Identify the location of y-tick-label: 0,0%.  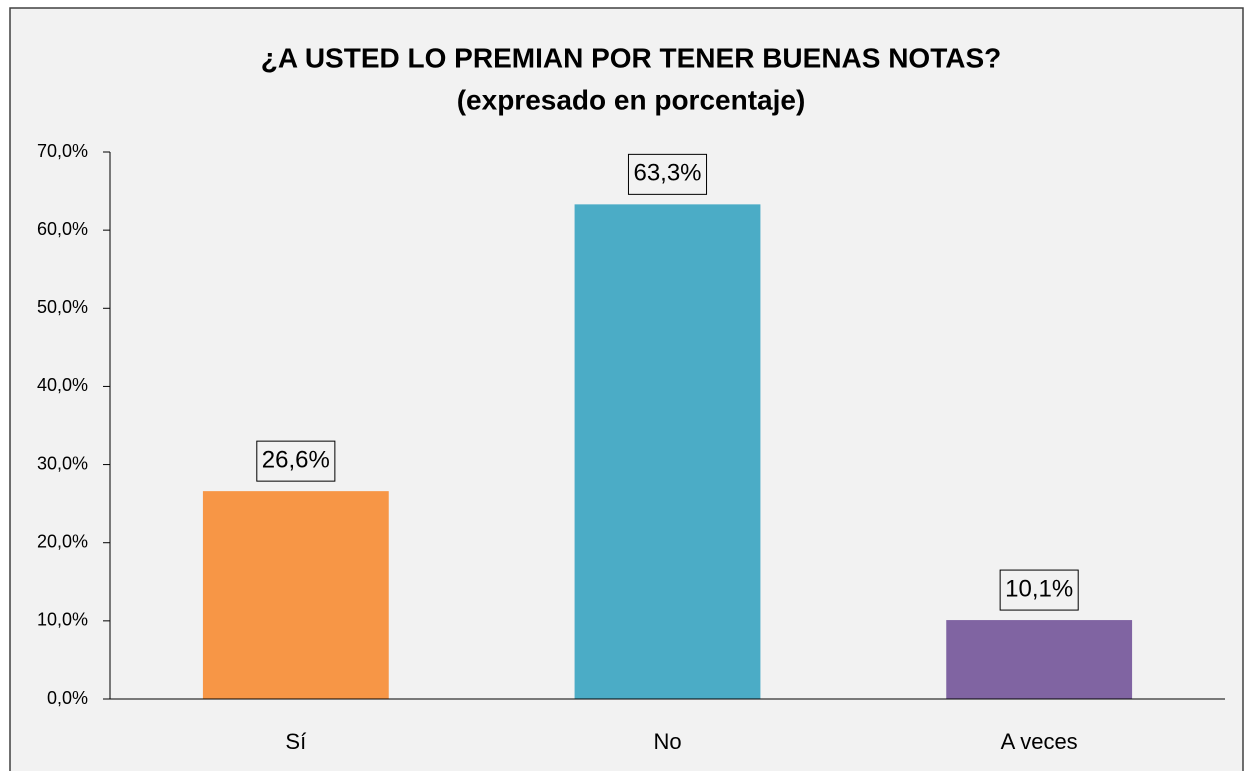
(67, 698).